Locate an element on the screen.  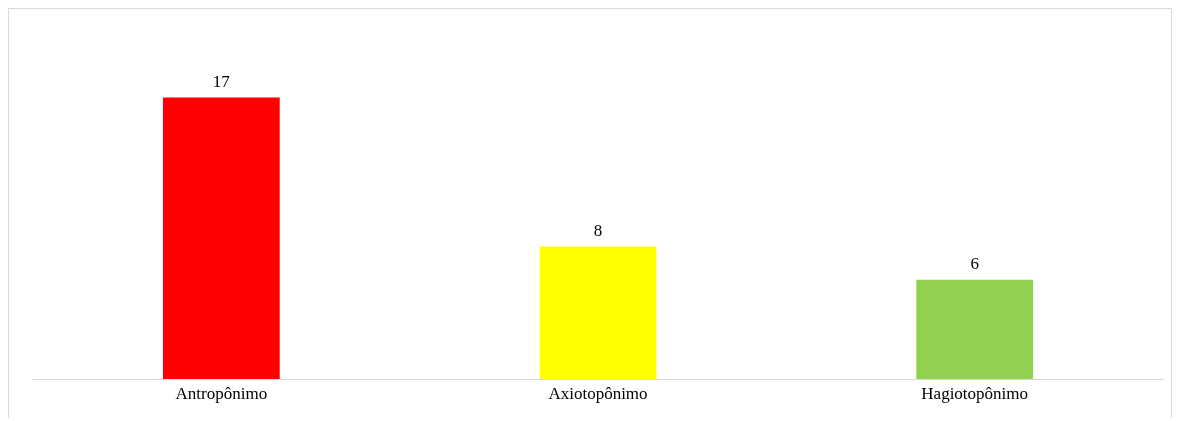
x-tick-label: Antropônimo is located at coordinates (221, 393).